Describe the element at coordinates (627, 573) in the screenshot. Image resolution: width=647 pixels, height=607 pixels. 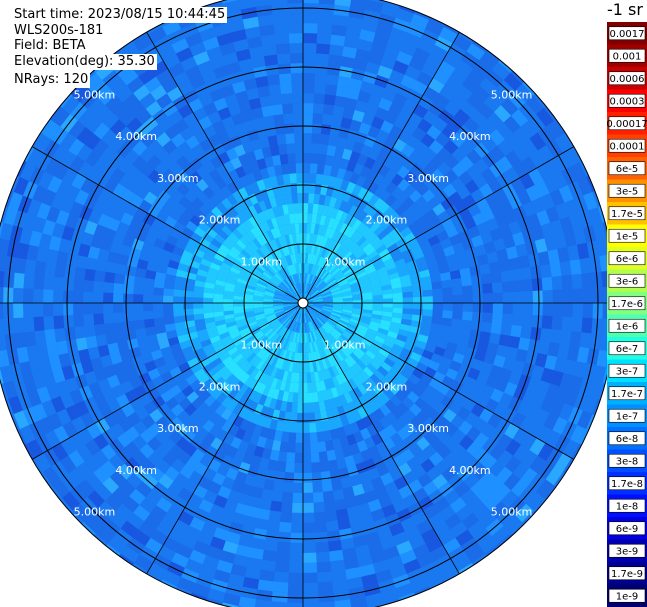
I see `colorbar-label-box` at that location.